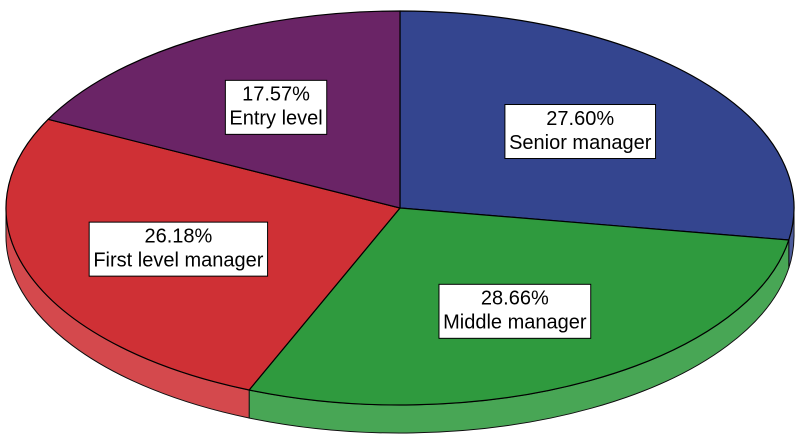 Image resolution: width=795 pixels, height=439 pixels. What do you see at coordinates (178, 236) in the screenshot?
I see `slice-value-label: 26.18%` at bounding box center [178, 236].